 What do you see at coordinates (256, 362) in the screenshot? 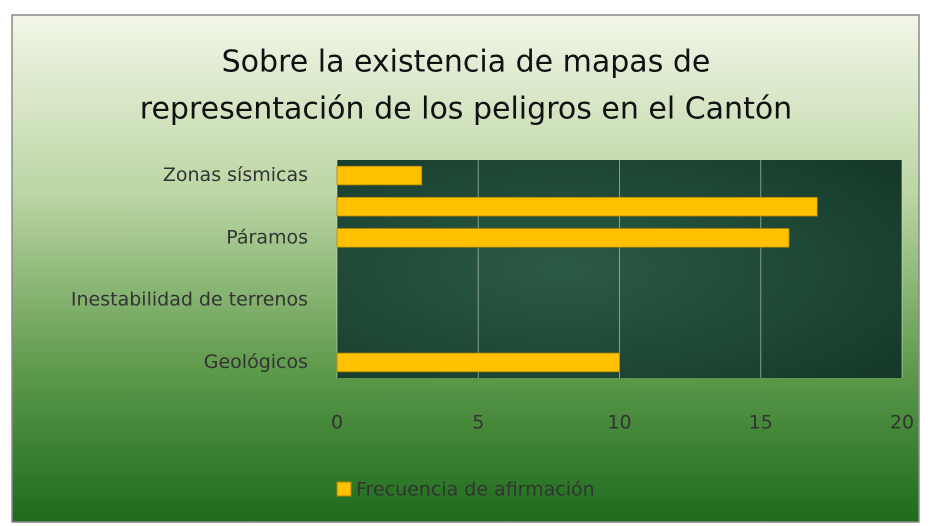
I see `y-tick-label: Geológicos` at bounding box center [256, 362].